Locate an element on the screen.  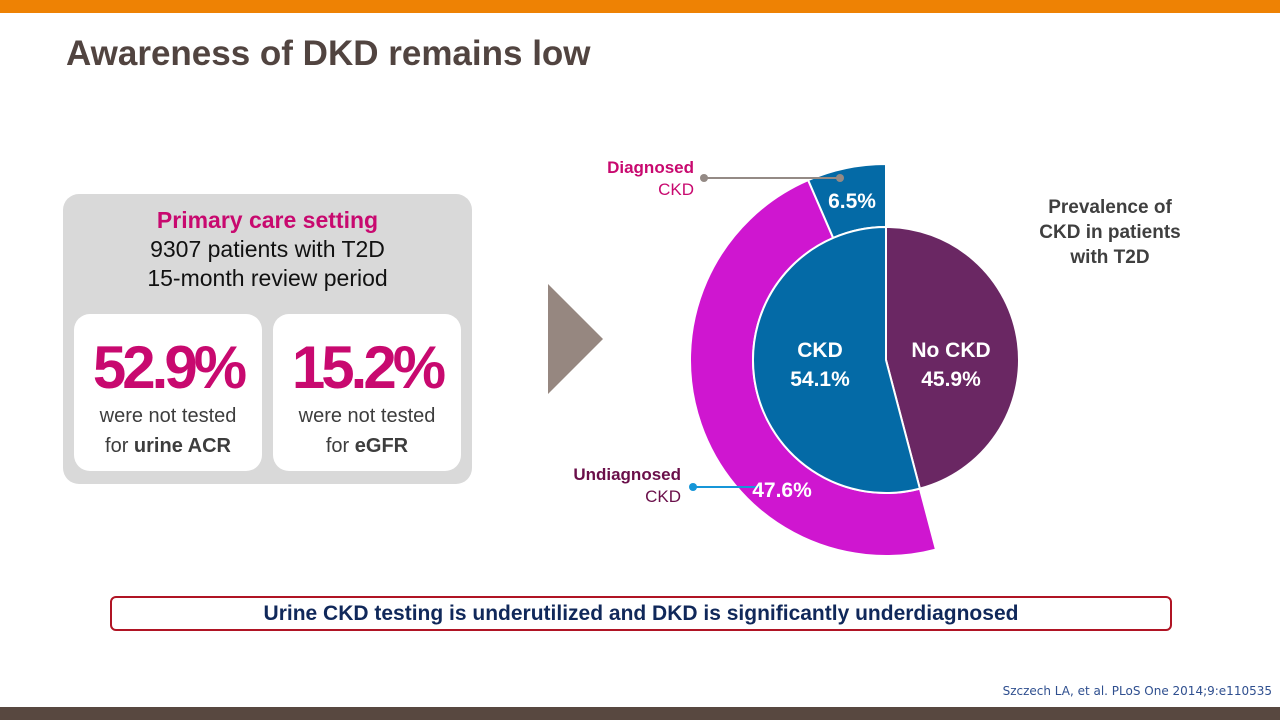
chart-title: Prevalence of CKD in patients with T2D is located at coordinates (1110, 232).